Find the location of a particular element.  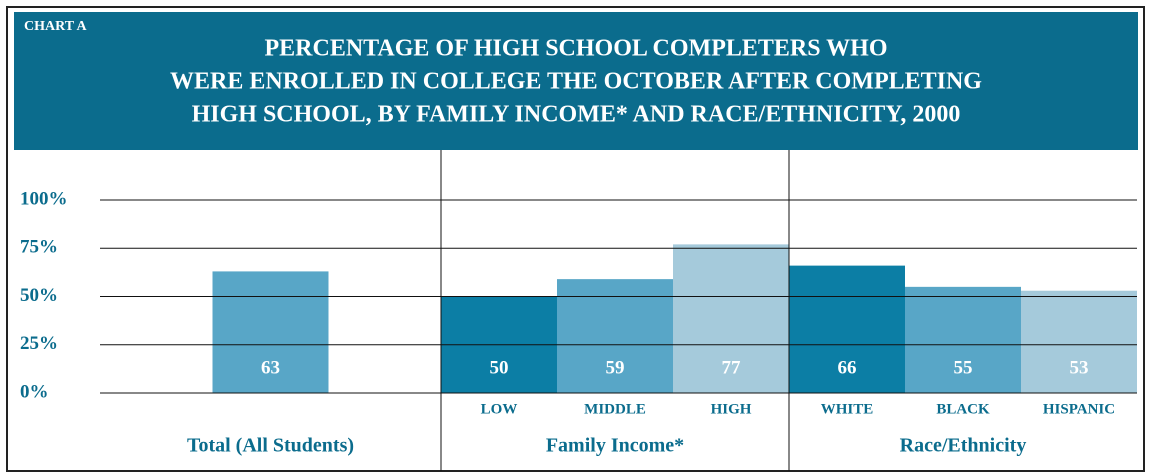

y-tick-label: 0% is located at coordinates (34, 391).